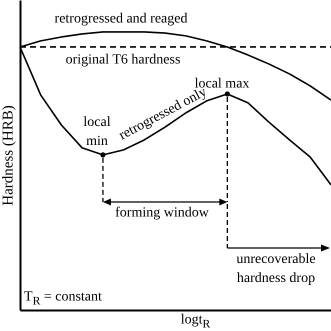 This screenshot has height=331, width=331. Describe the element at coordinates (162, 213) in the screenshot. I see `annotation: forming window` at that location.